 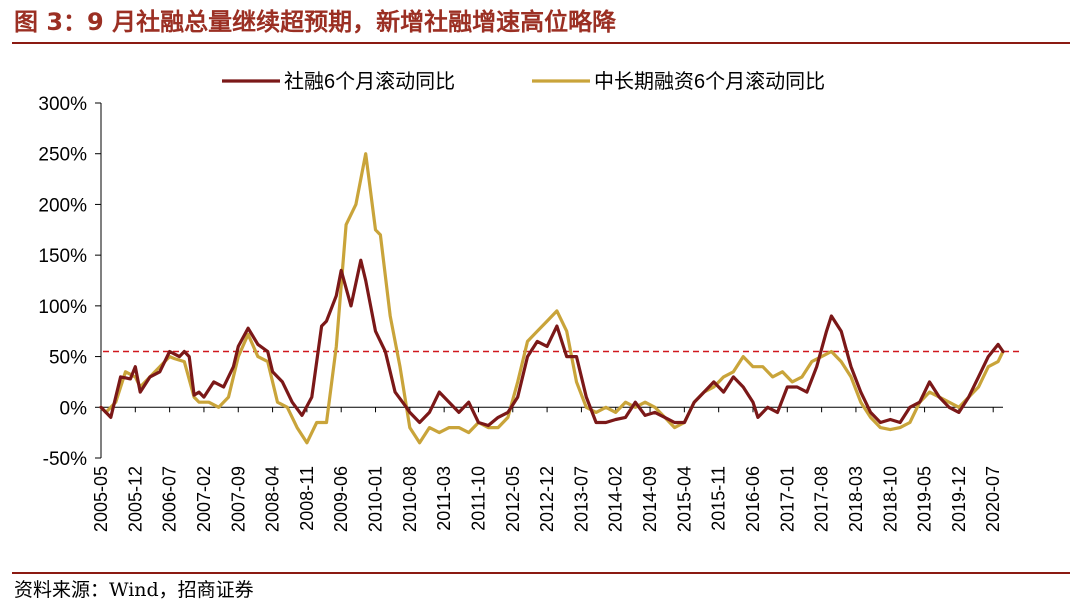 What do you see at coordinates (684, 499) in the screenshot?
I see `x-tick-label: 2015-04` at bounding box center [684, 499].